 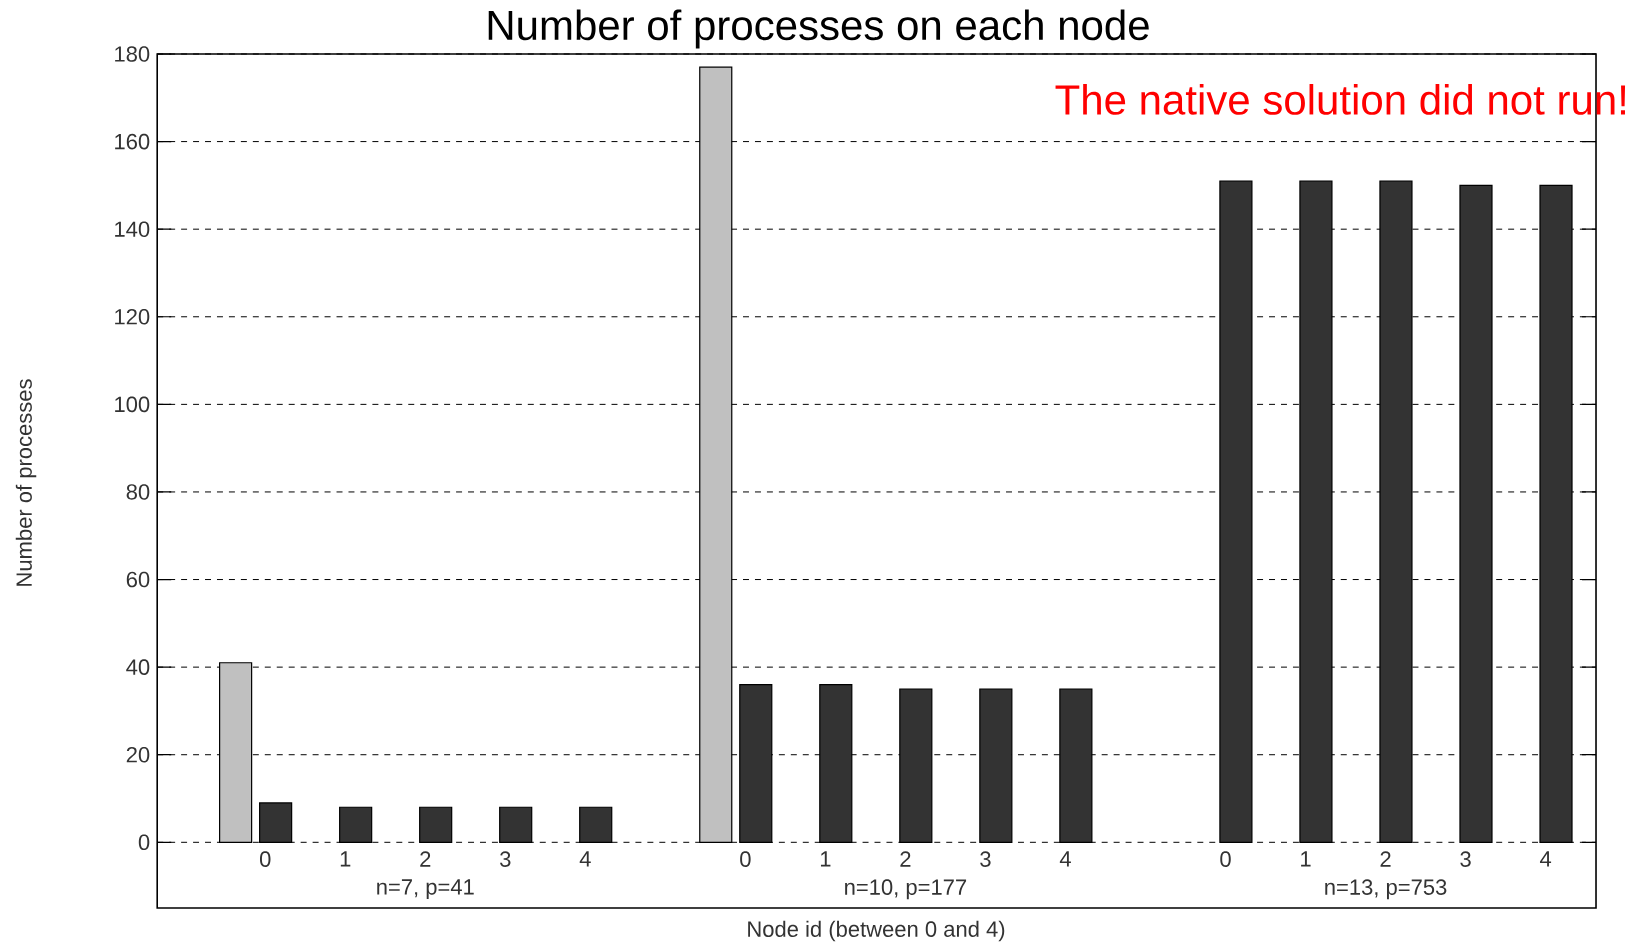 I want to click on y-axis-title: Number of processes, so click(x=26, y=482).